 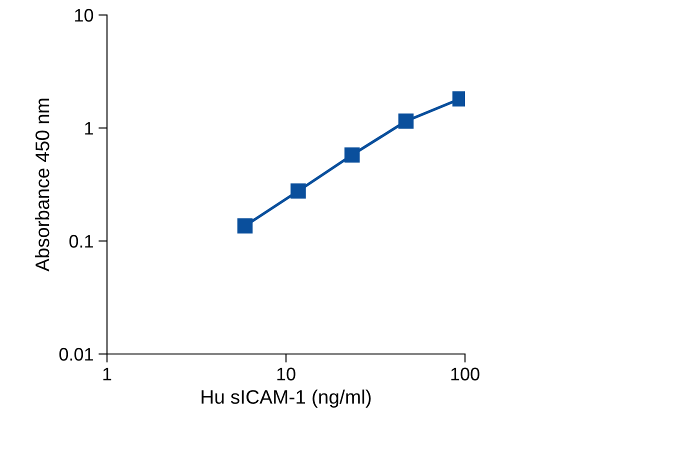 What do you see at coordinates (76, 354) in the screenshot?
I see `y-tick-label: 0.01` at bounding box center [76, 354].